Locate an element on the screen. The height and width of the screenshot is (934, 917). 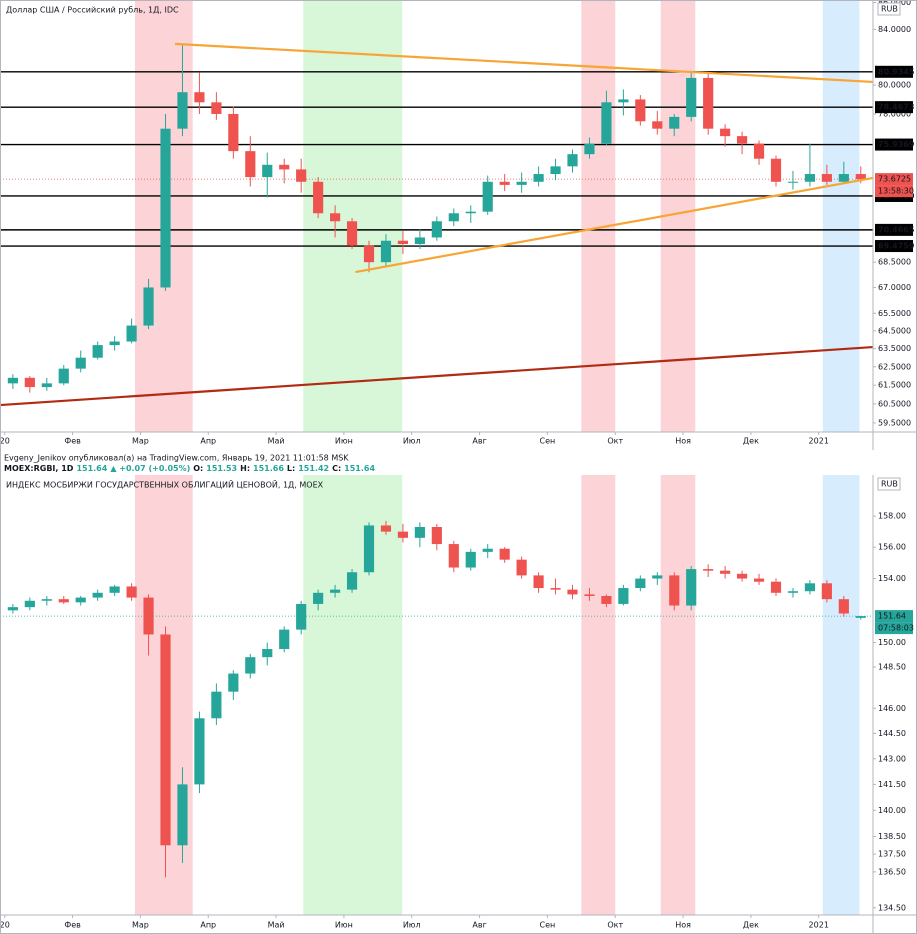
chart-title: Доллар США / Российский рубль, 1Д, IDC is located at coordinates (92, 10).